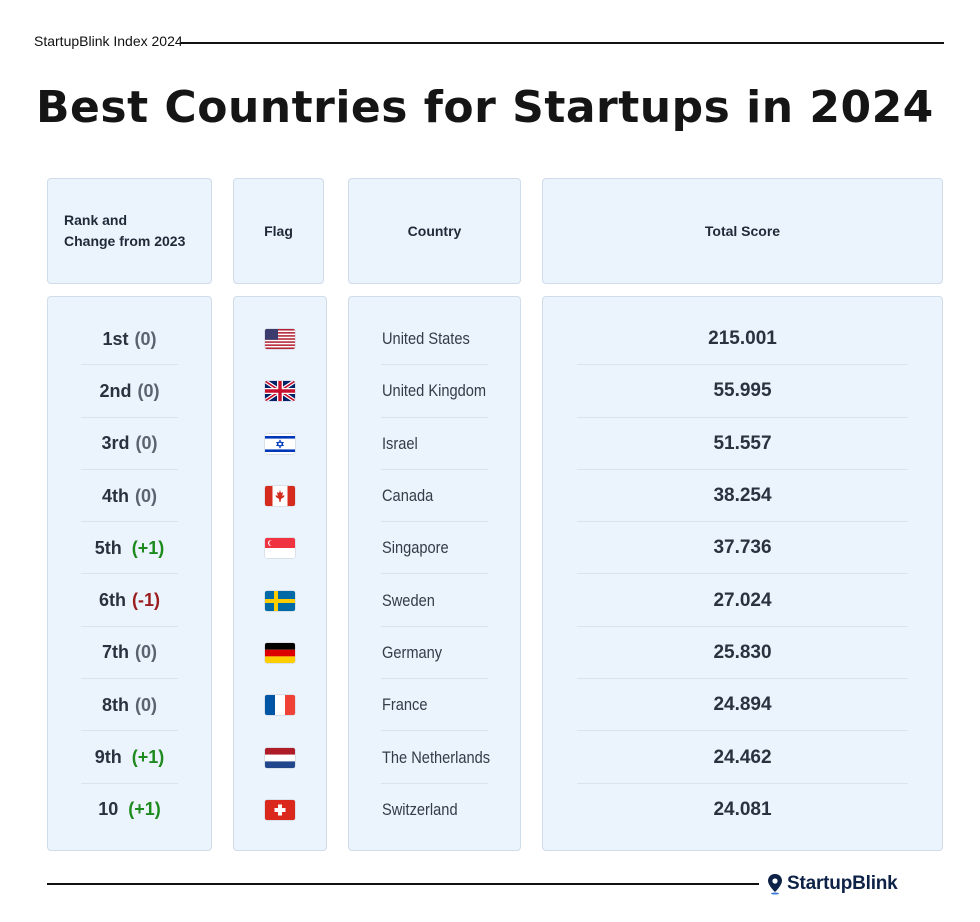  What do you see at coordinates (115, 495) in the screenshot?
I see `rank-value: 4th` at bounding box center [115, 495].